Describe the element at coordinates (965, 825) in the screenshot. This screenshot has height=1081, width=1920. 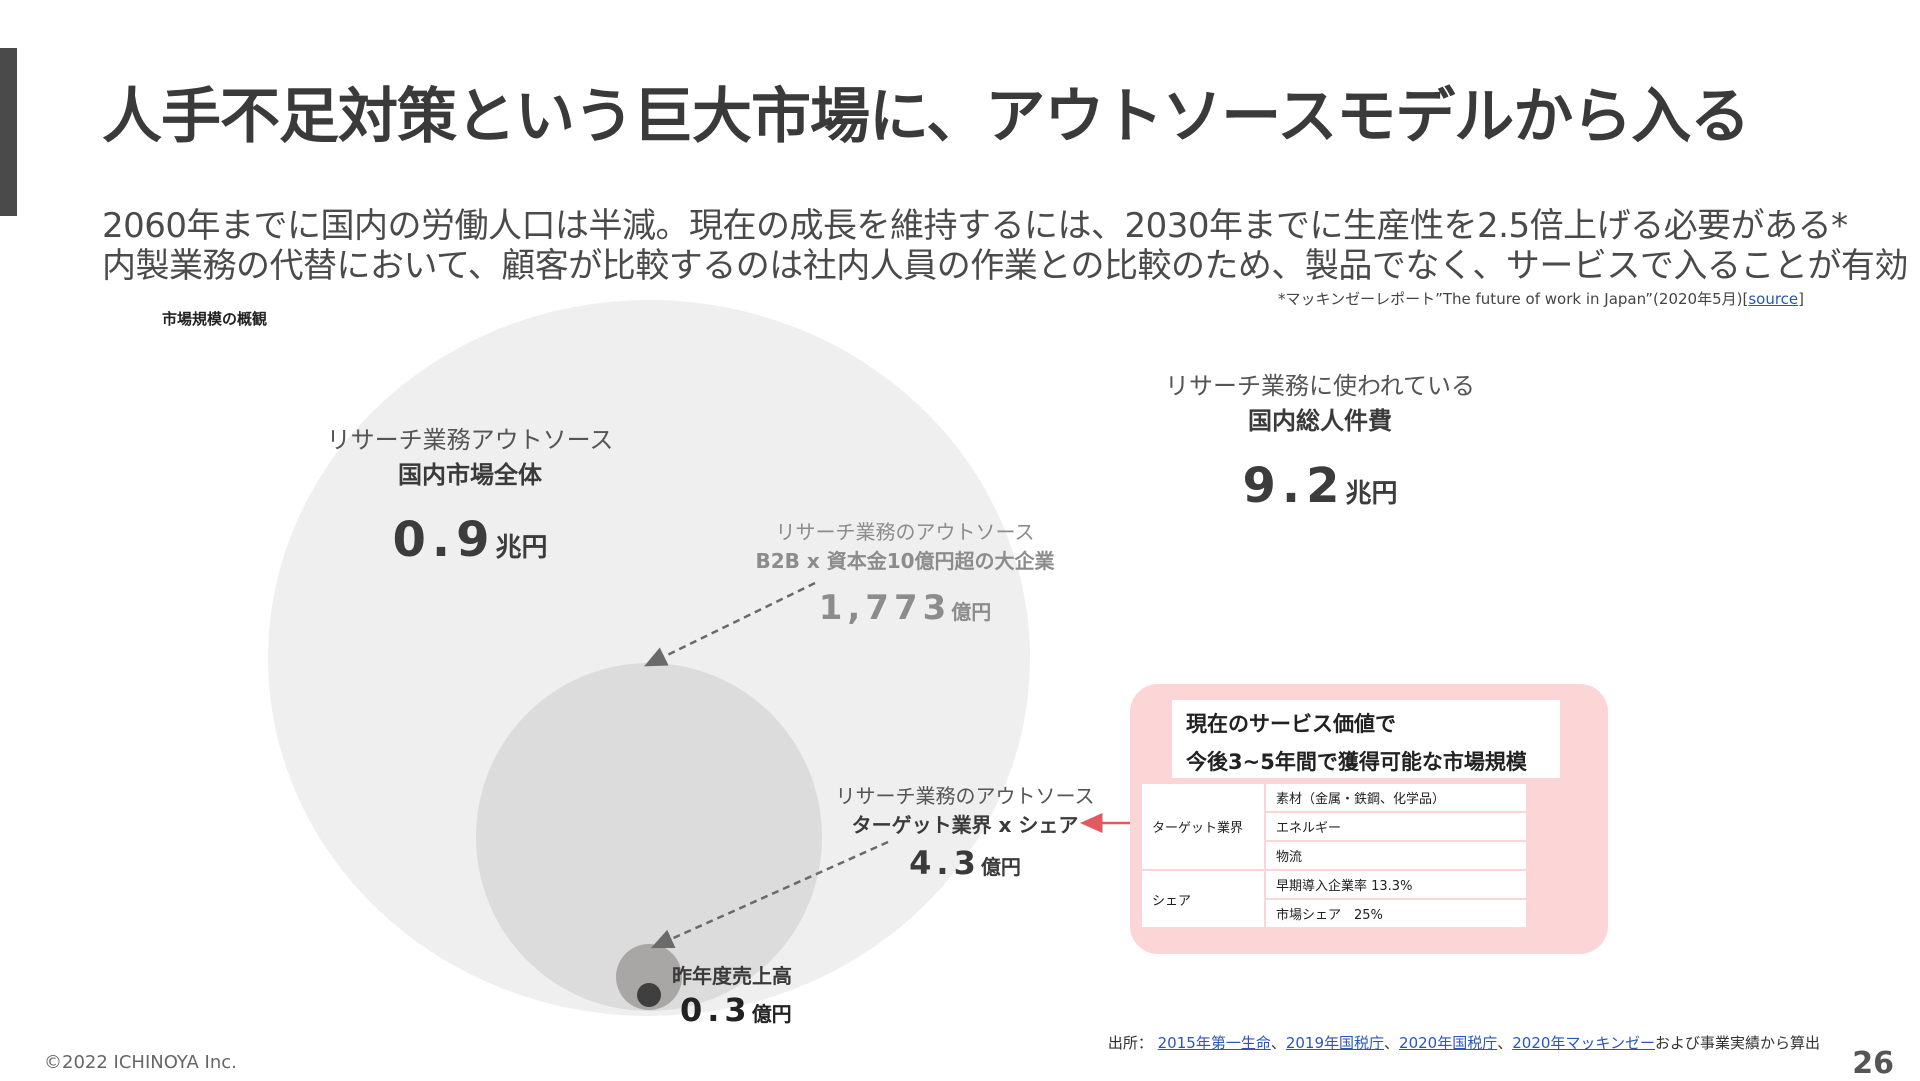
I see `target-line2: ターゲット業界 x シェア` at that location.